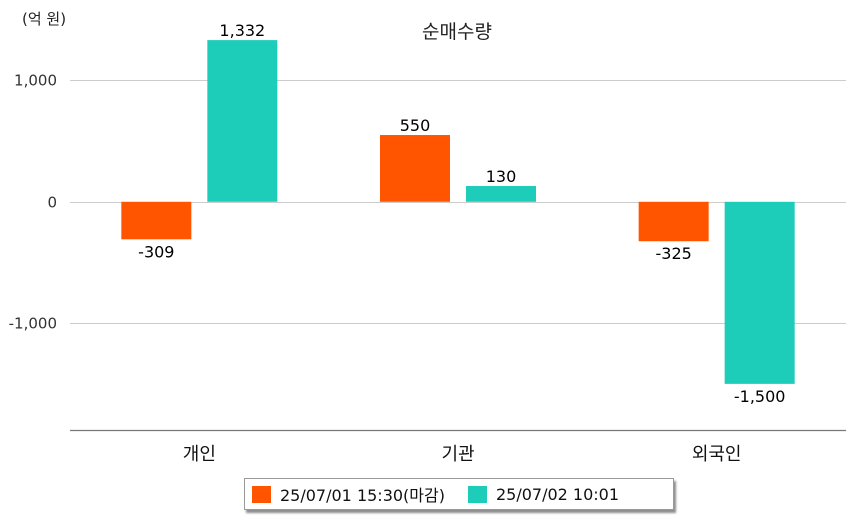 Image resolution: width=854 pixels, height=520 pixels. What do you see at coordinates (362, 495) in the screenshot?
I see `legend-label-series-1: 25/07/01 15:30(마감)` at bounding box center [362, 495].